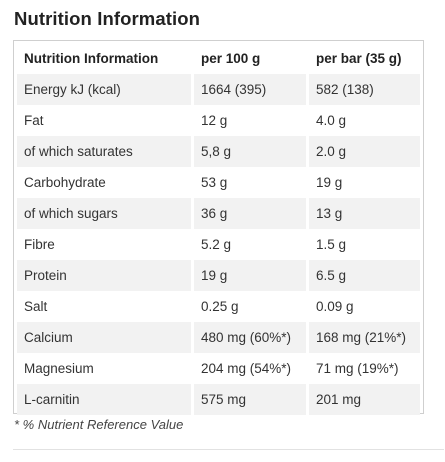 The image size is (445, 462). I want to click on page-title: Nutrition Information, so click(107, 18).